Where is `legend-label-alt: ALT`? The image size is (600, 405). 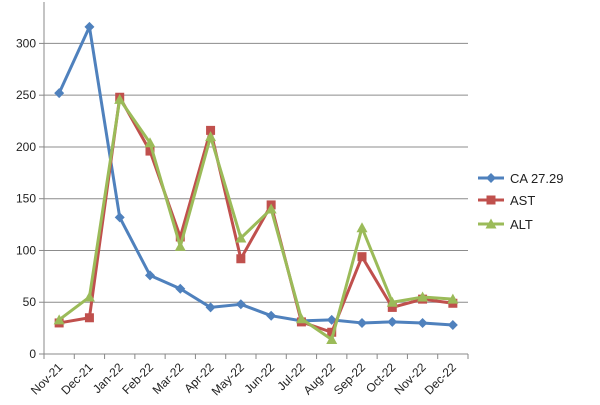 legend-label-alt: ALT is located at coordinates (521, 224).